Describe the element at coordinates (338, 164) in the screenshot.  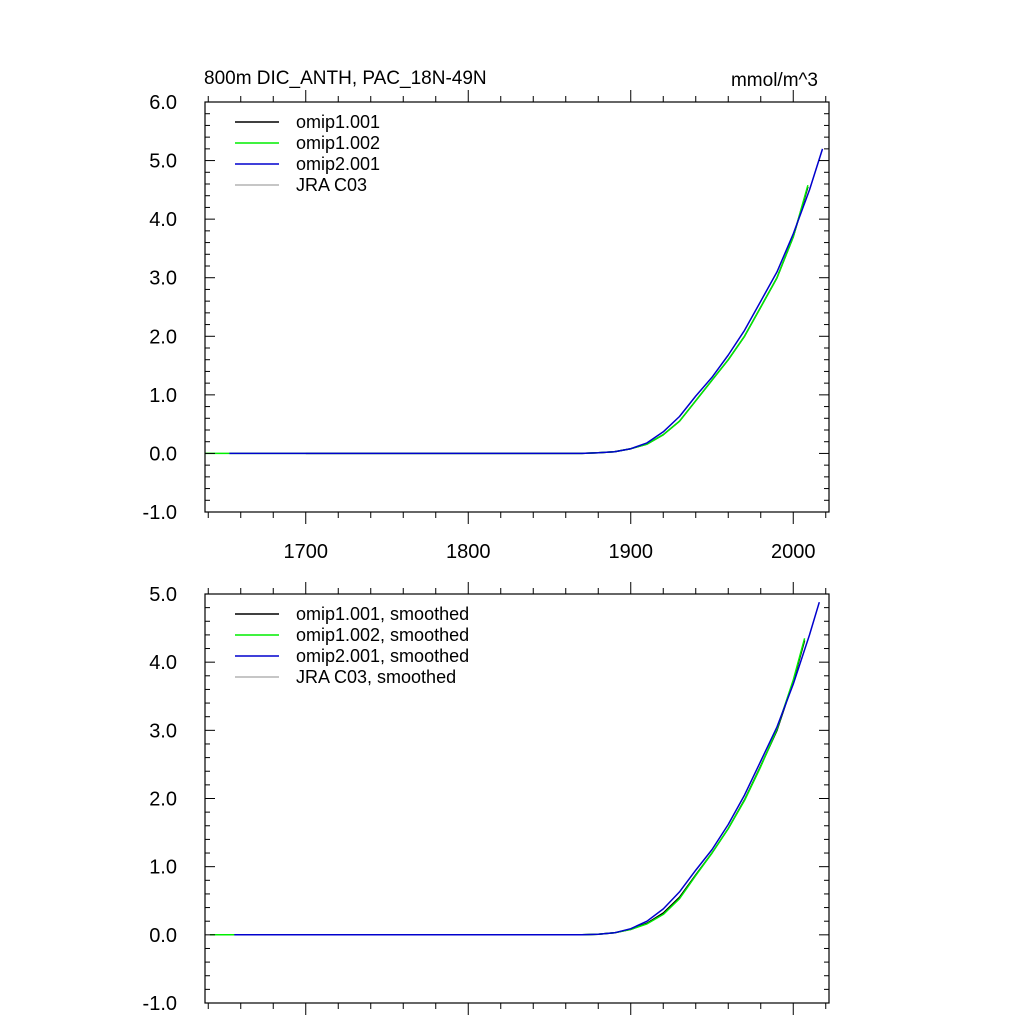
I see `legend-label-2: omip2.001` at that location.